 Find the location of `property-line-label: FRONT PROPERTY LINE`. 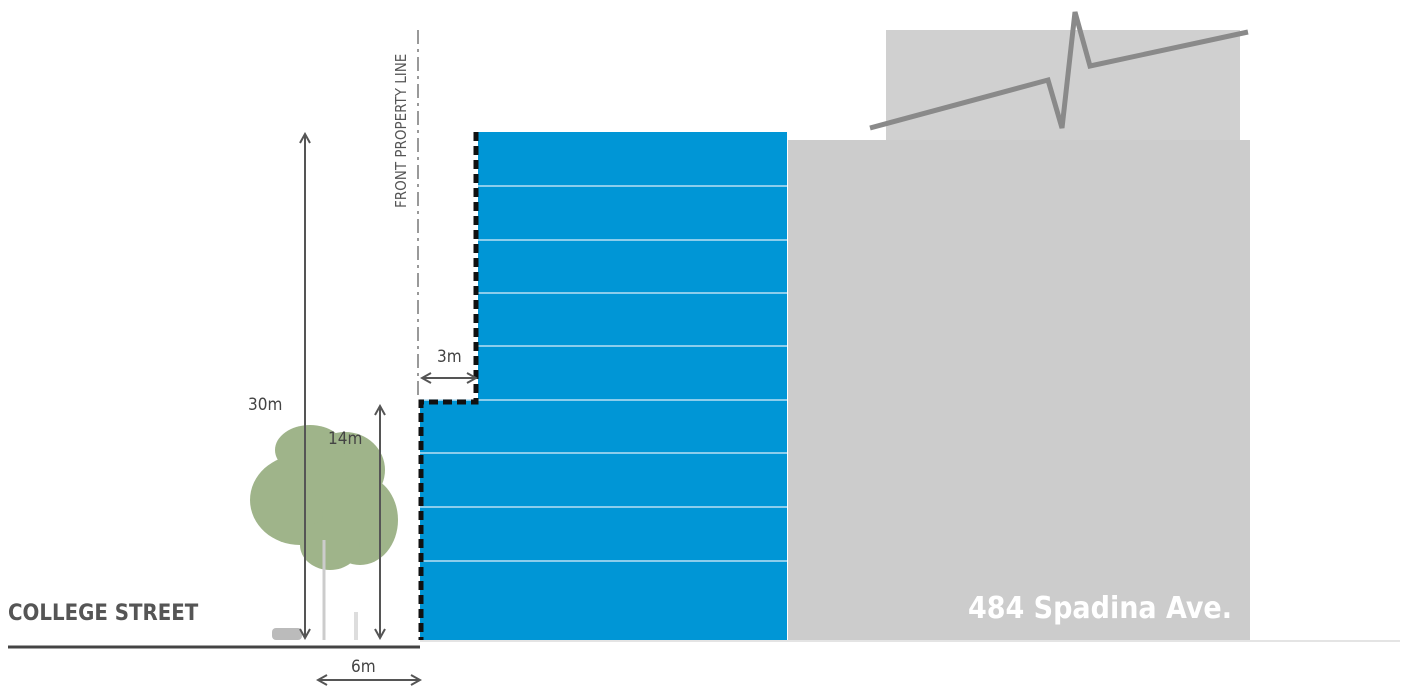

property-line-label: FRONT PROPERTY LINE is located at coordinates (401, 131).